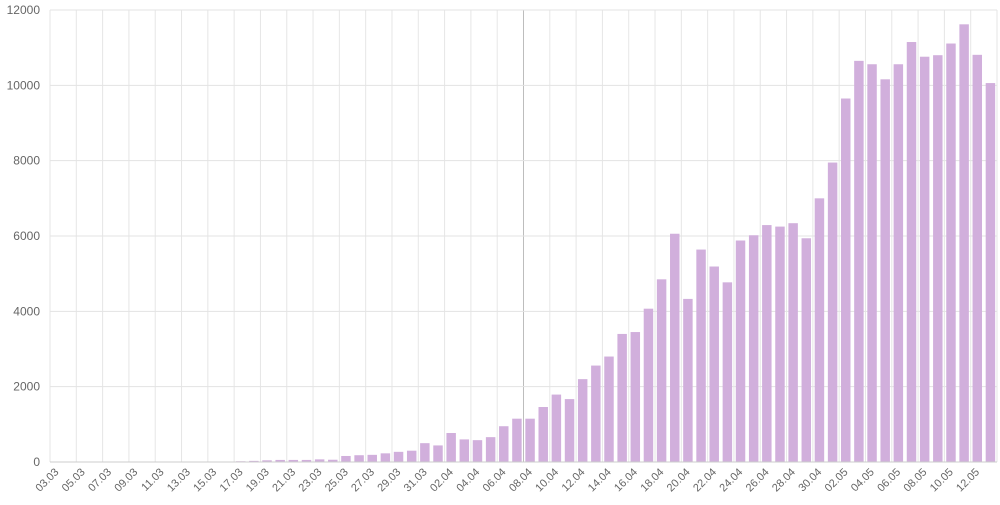 This screenshot has height=505, width=1000. Describe the element at coordinates (26, 311) in the screenshot. I see `y-tick-label: 4000` at that location.